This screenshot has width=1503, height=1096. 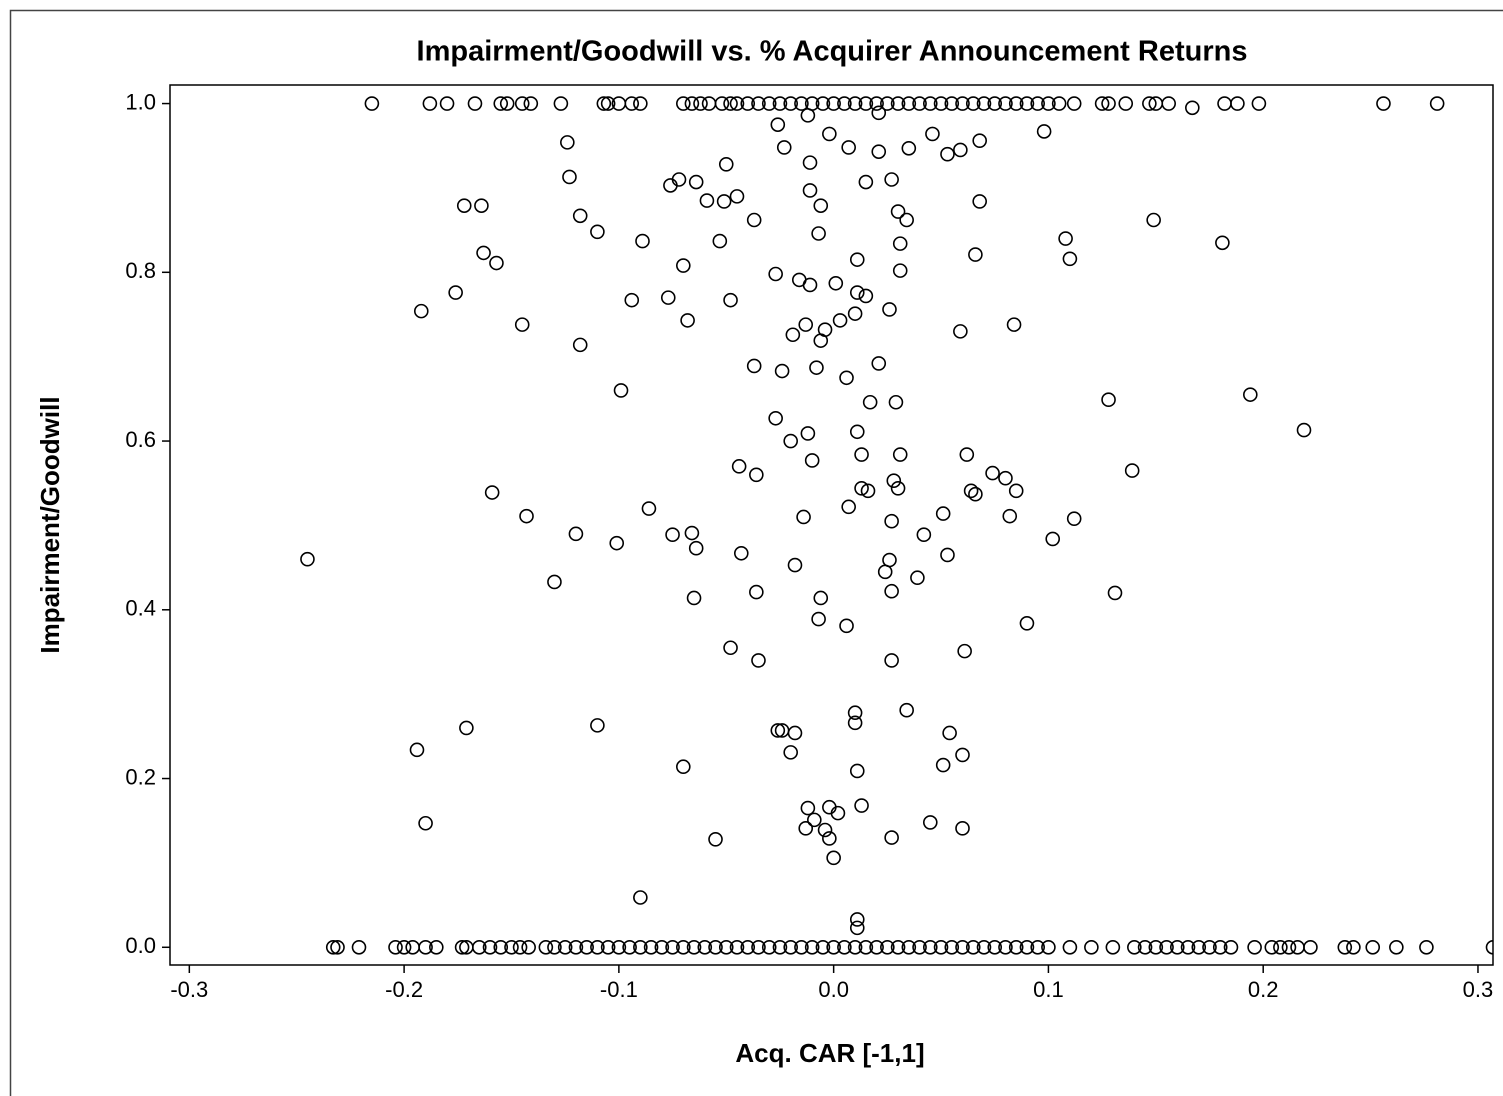 What do you see at coordinates (829, 1053) in the screenshot?
I see `x-axis-label: Acq. CAR [-1,1]` at bounding box center [829, 1053].